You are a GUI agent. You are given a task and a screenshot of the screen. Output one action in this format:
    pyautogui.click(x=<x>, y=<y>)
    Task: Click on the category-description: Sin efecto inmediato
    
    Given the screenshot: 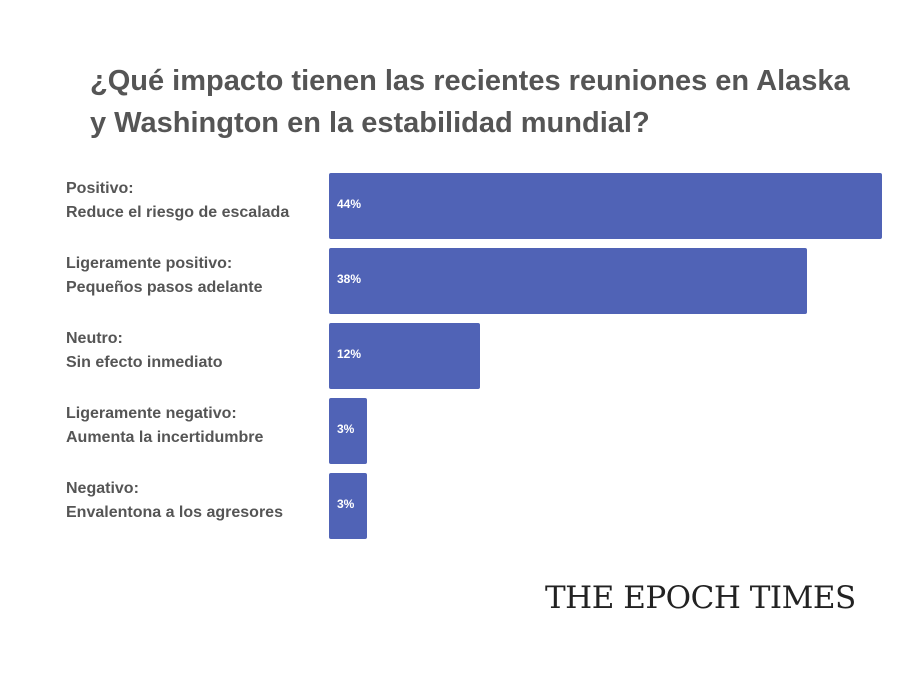 What is the action you would take?
    pyautogui.click(x=144, y=362)
    